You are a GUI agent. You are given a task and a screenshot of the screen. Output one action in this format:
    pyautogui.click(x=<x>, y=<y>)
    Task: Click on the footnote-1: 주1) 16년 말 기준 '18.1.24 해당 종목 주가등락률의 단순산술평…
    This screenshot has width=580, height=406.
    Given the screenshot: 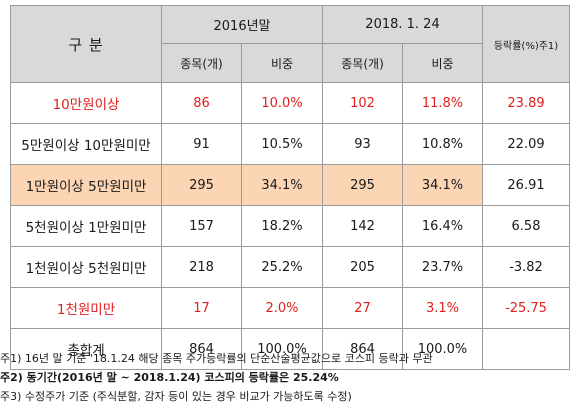 What is the action you would take?
    pyautogui.click(x=216, y=358)
    